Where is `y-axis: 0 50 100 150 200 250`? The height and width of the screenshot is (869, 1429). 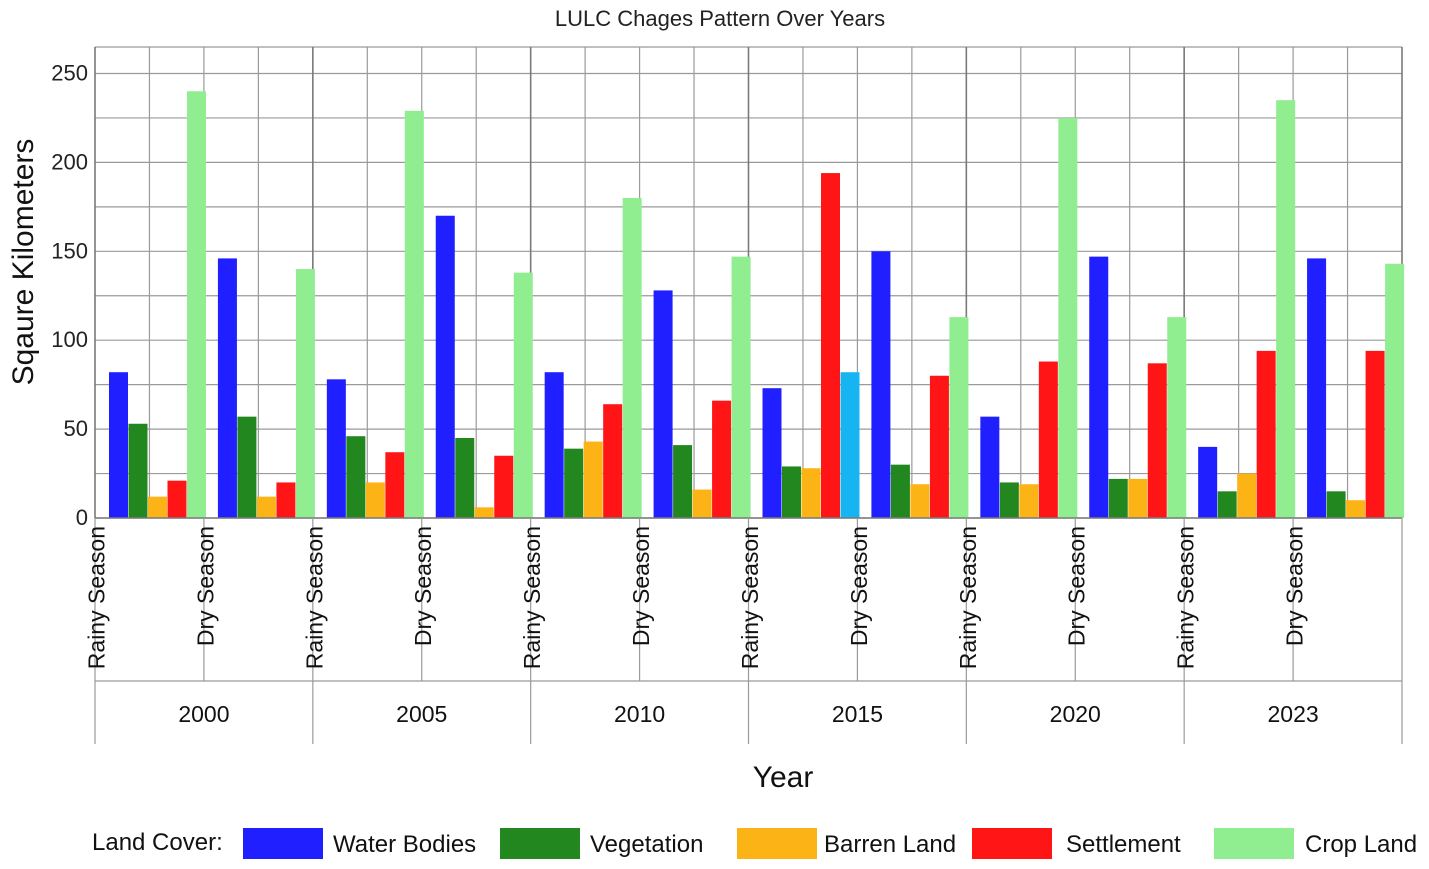 y-axis: 0 50 100 150 200 250 is located at coordinates (69, 296).